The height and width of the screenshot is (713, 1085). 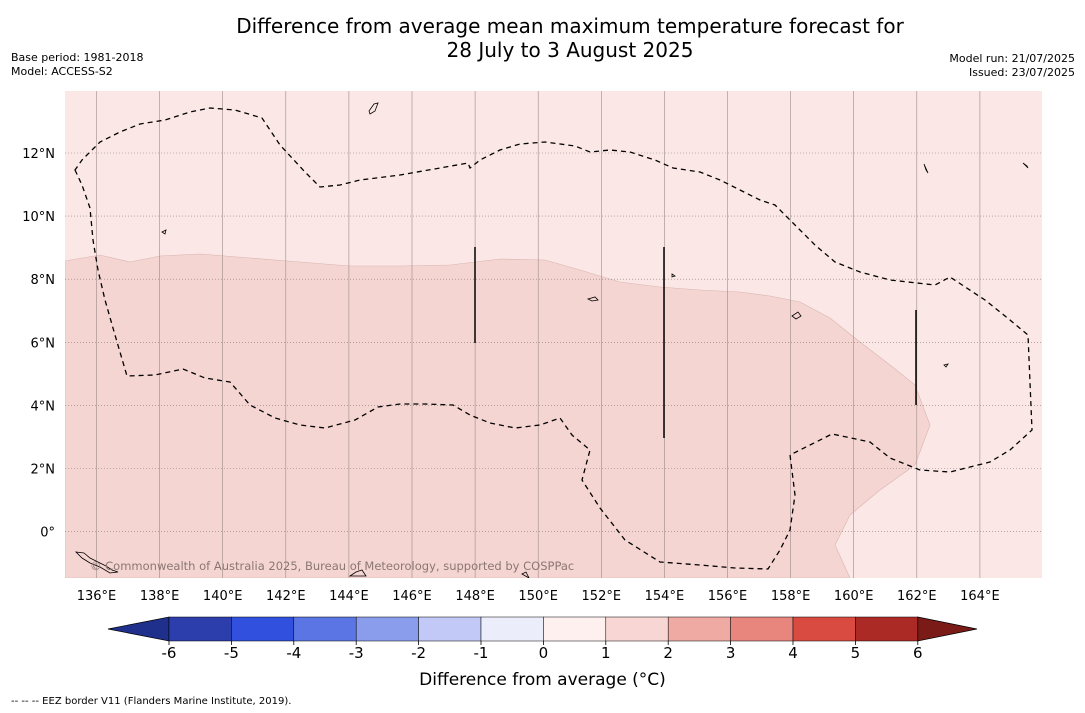 I want to click on colorbar-tick-label: 5, so click(x=856, y=653).